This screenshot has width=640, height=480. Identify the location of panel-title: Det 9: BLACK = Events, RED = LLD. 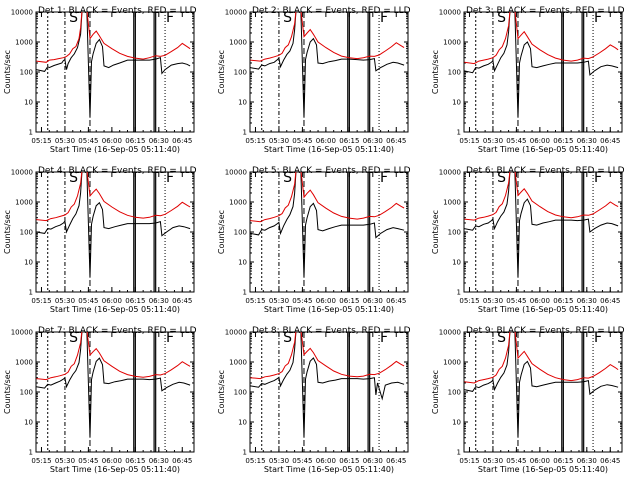
(545, 331).